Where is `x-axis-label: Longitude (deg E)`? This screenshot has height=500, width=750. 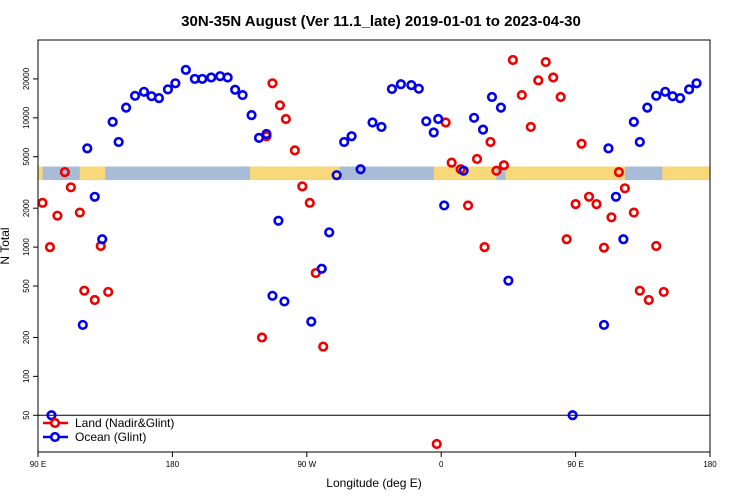 x-axis-label: Longitude (deg E) is located at coordinates (373, 483).